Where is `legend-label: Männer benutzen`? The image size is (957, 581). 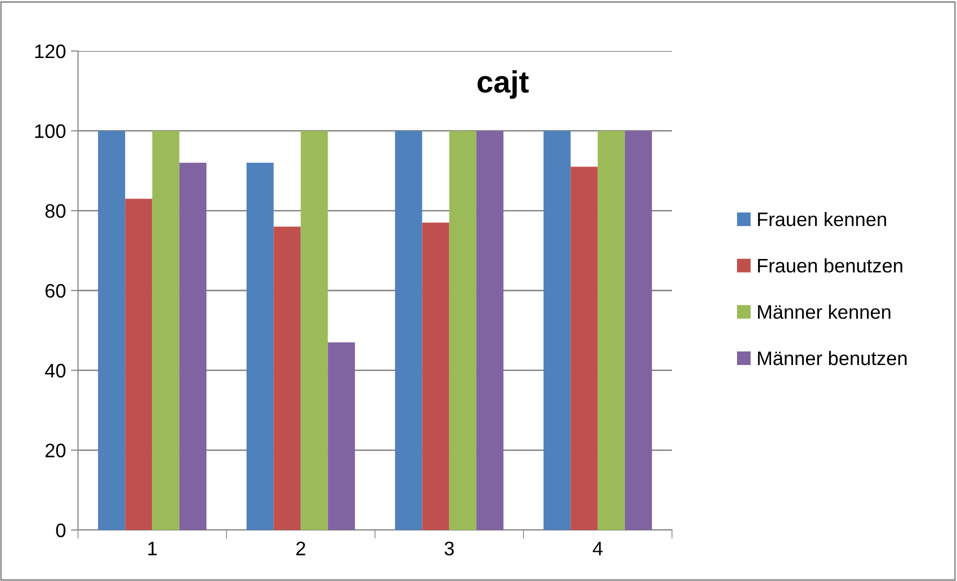
legend-label: Männer benutzen is located at coordinates (832, 358).